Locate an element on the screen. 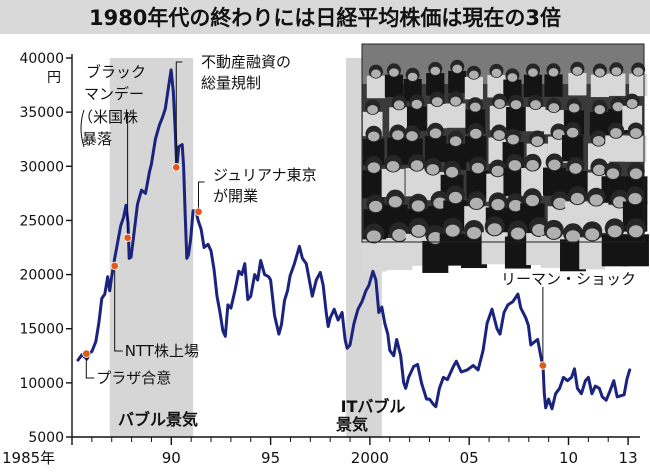  y-tick-label: 5000 is located at coordinates (46, 438).